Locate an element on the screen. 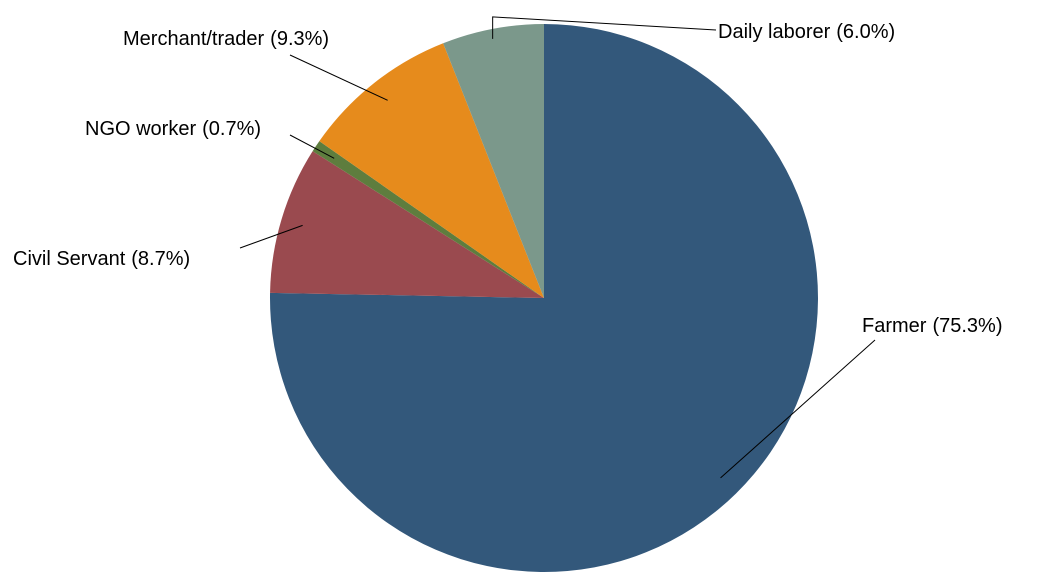  data-label: Merchant/trader (9.3%) is located at coordinates (226, 39).